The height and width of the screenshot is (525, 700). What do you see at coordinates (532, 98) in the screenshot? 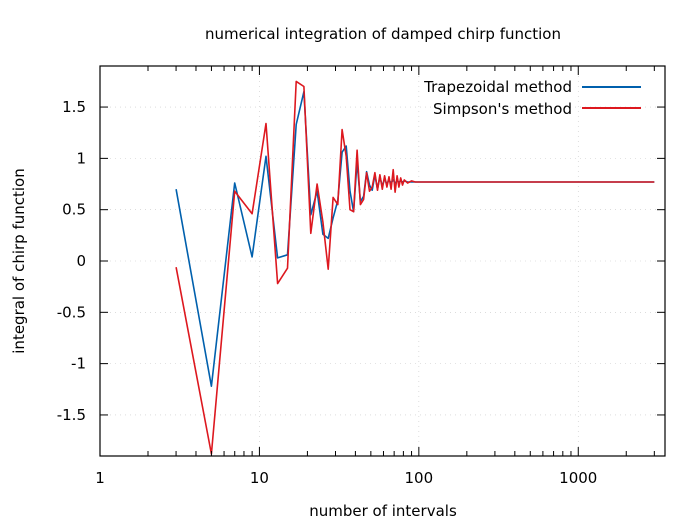
I see `legend: Trapezoidal method Simpson's method` at bounding box center [532, 98].